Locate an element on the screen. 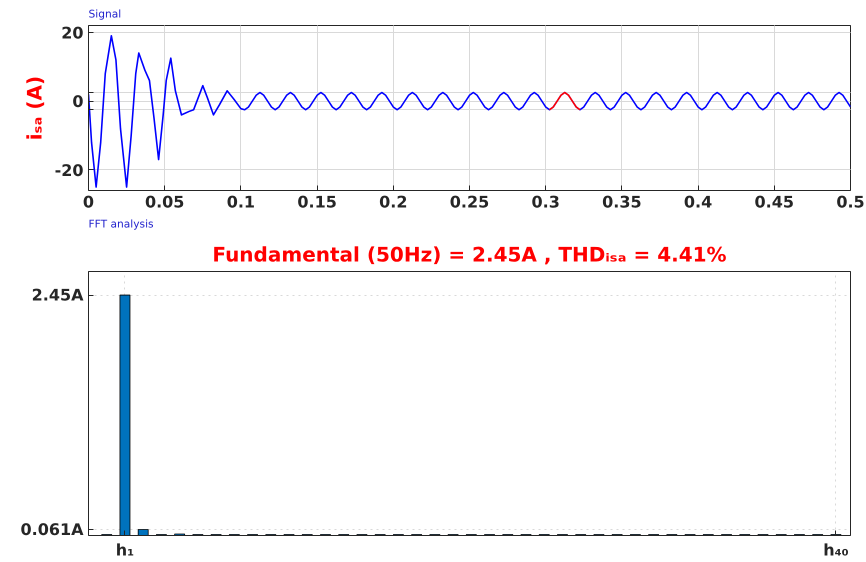 The width and height of the screenshot is (866, 562). x-tick-label: 0.3 is located at coordinates (546, 202).